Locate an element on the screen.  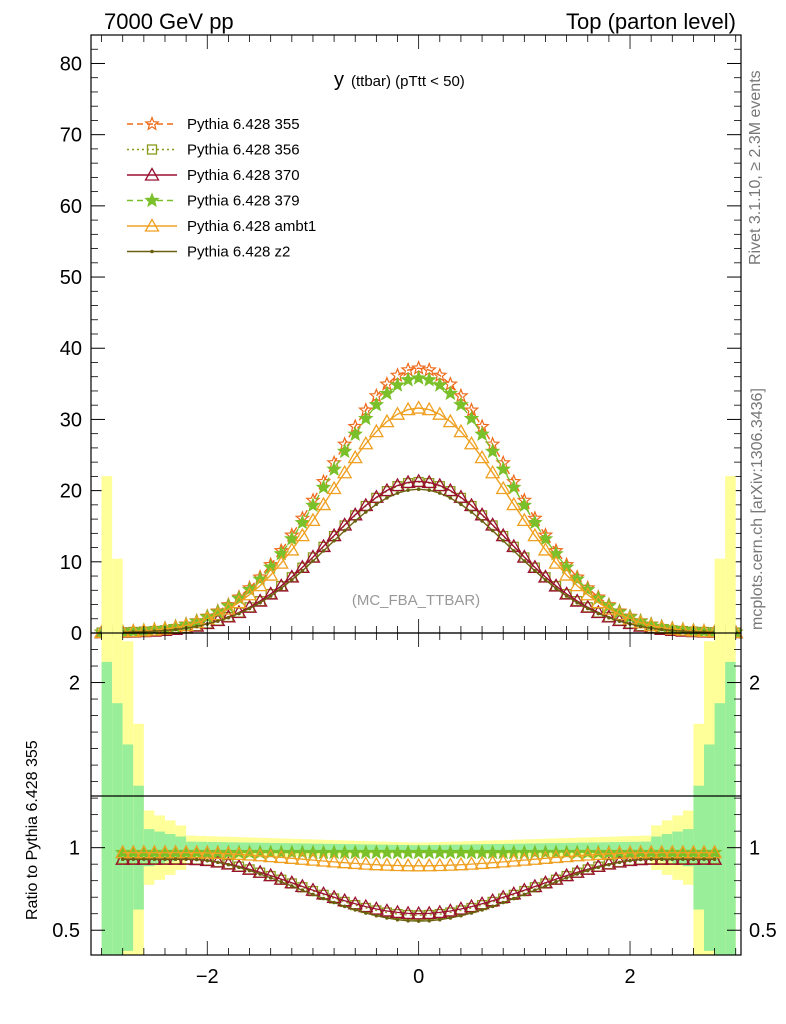
main-title-sub: (ttbar) (pTtt < 50) is located at coordinates (408, 81).